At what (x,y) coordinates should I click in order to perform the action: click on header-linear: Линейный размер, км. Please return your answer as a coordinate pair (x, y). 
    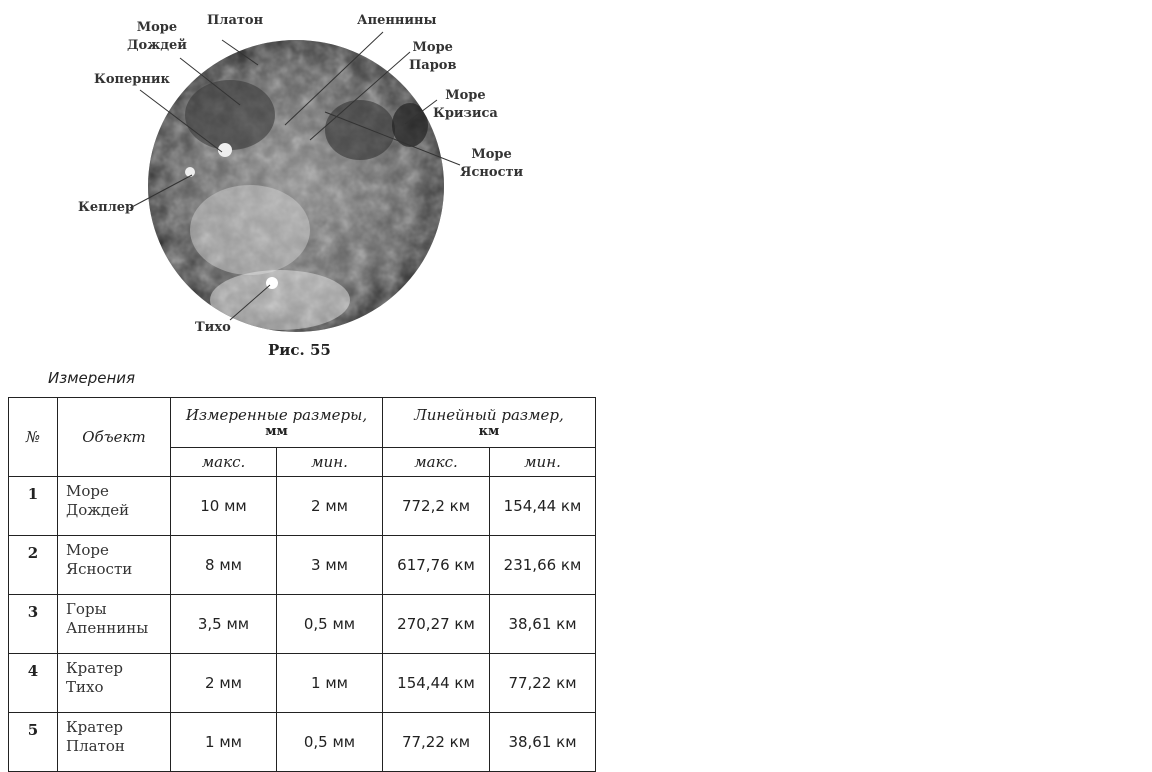
    Looking at the image, I should click on (489, 422).